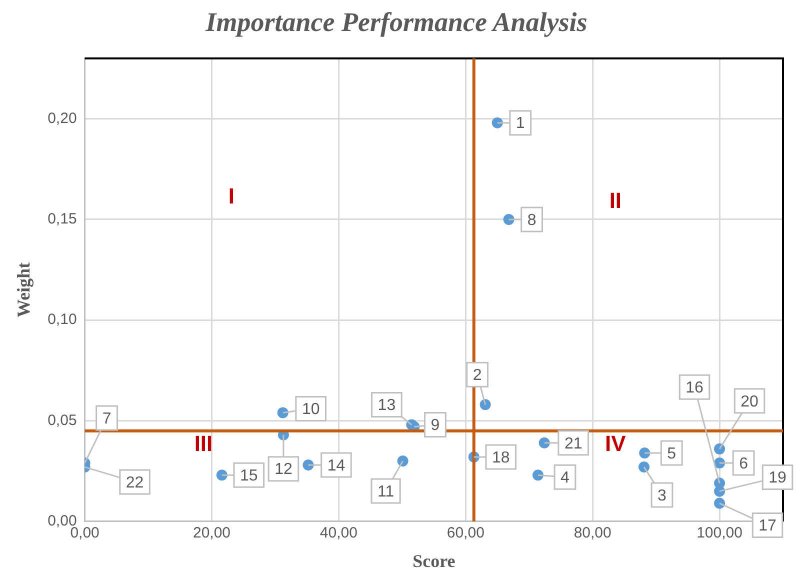 The width and height of the screenshot is (803, 577). I want to click on annotation: IV, so click(615, 443).